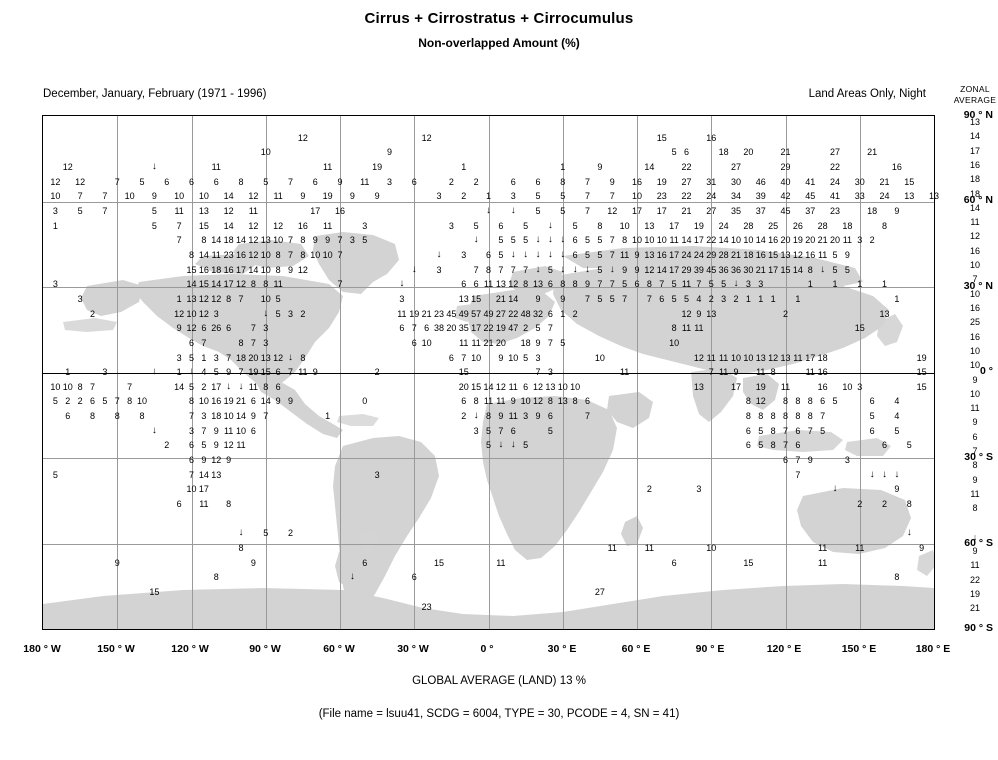 This screenshot has height=760, width=998. What do you see at coordinates (228, 254) in the screenshot?
I see `grid-cell: 23` at bounding box center [228, 254].